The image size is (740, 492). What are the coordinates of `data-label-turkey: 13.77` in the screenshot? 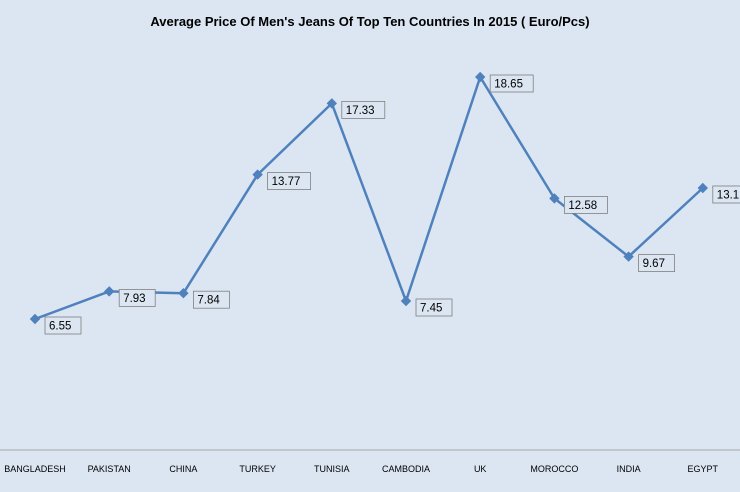 It's located at (289, 181).